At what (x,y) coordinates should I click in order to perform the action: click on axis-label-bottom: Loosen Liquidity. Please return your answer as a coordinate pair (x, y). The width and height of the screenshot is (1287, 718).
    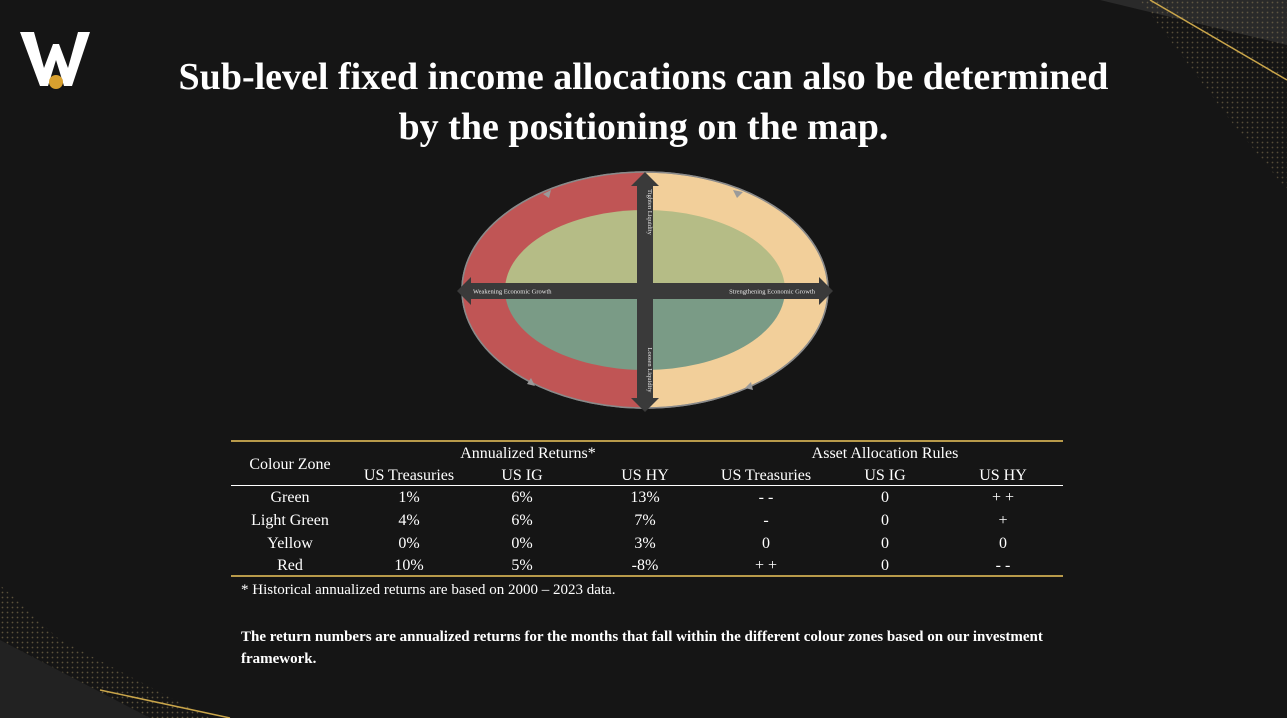
    Looking at the image, I should click on (649, 371).